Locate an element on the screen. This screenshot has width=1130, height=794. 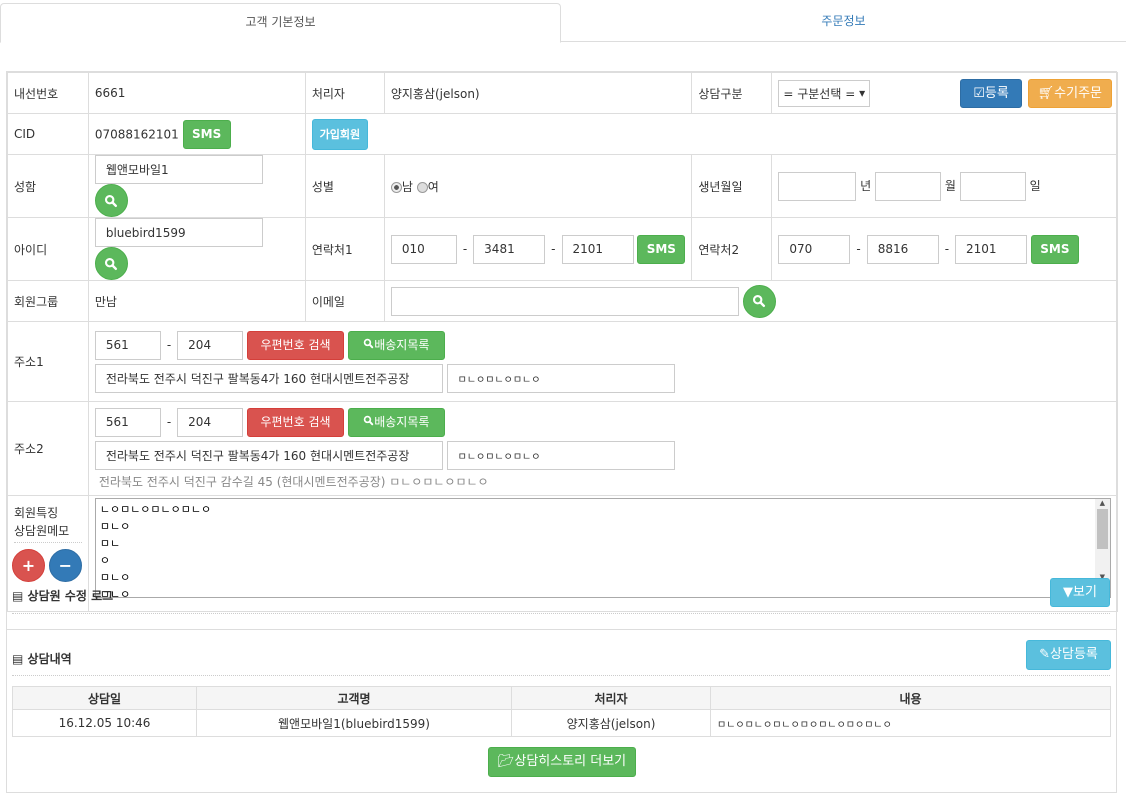
birth-year-input is located at coordinates (817, 186).